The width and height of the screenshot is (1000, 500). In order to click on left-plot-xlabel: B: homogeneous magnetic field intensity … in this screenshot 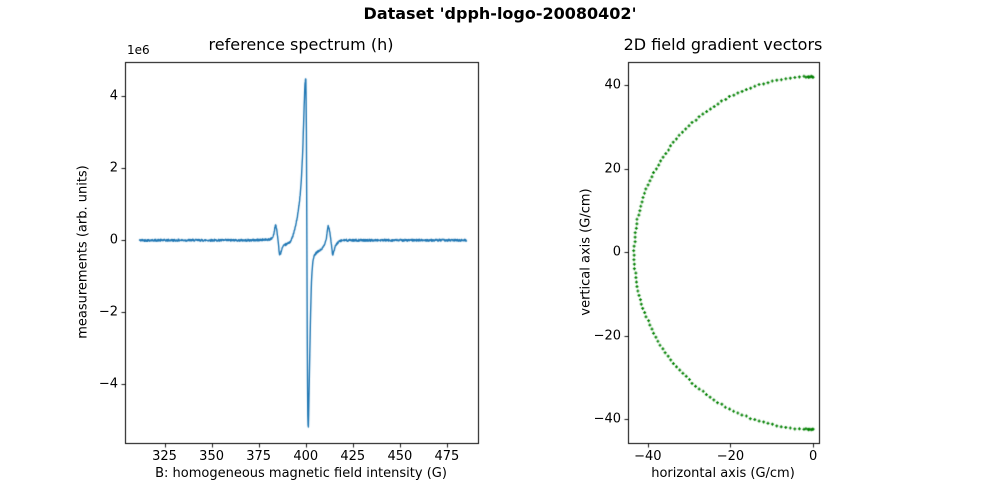, I will do `click(301, 473)`.